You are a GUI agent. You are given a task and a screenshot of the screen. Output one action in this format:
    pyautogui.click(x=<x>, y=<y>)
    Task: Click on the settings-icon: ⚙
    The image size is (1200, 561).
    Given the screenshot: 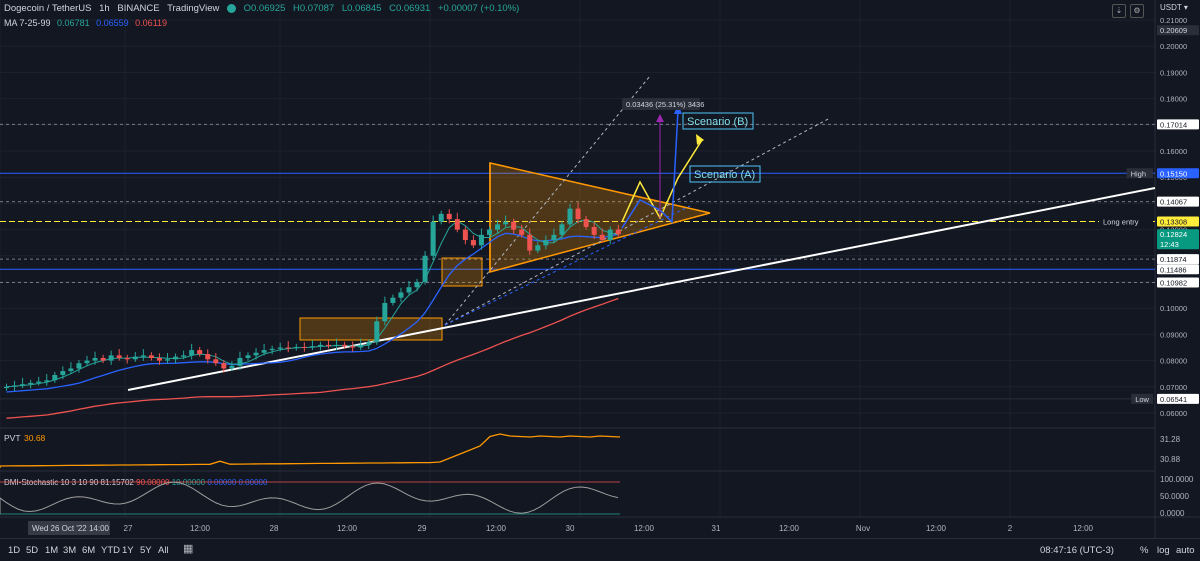 What is the action you would take?
    pyautogui.click(x=1137, y=11)
    